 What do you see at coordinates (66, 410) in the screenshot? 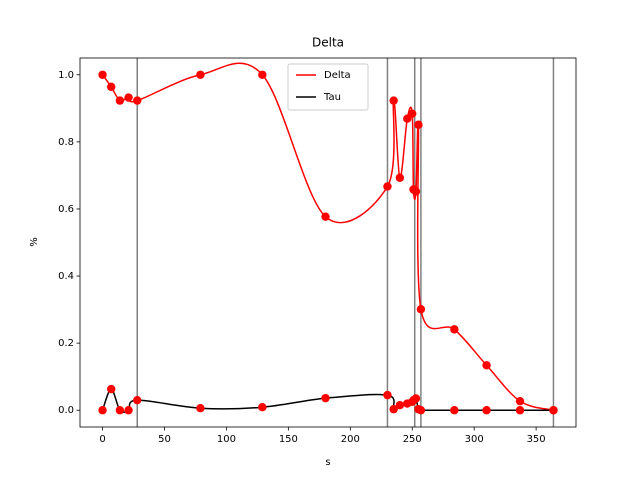
I see `y-tick-label: 0.0` at bounding box center [66, 410].